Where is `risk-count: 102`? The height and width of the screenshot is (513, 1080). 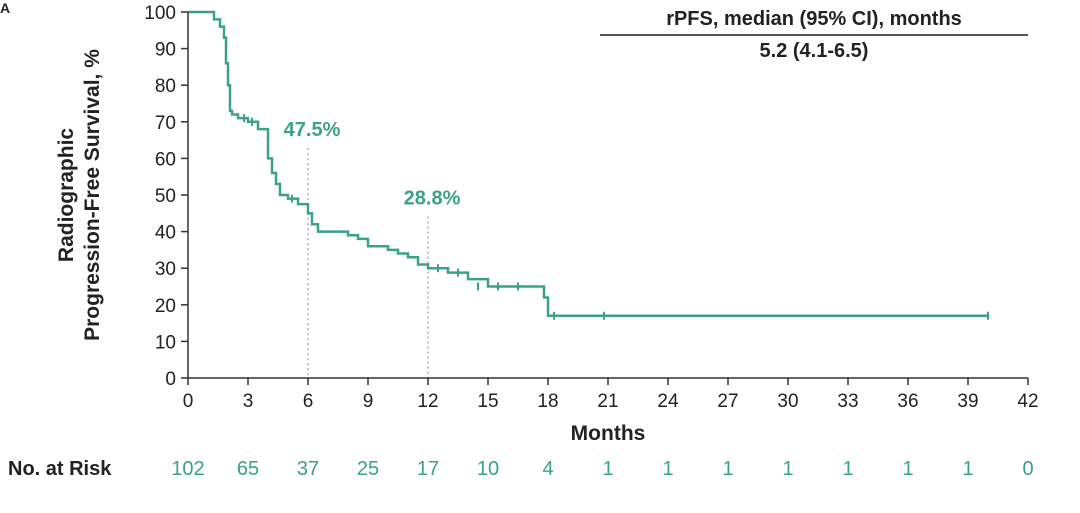 risk-count: 102 is located at coordinates (188, 469).